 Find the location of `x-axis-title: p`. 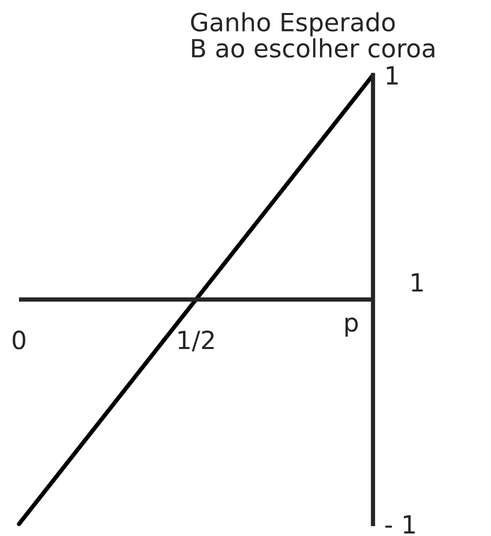

x-axis-title: p is located at coordinates (352, 327).